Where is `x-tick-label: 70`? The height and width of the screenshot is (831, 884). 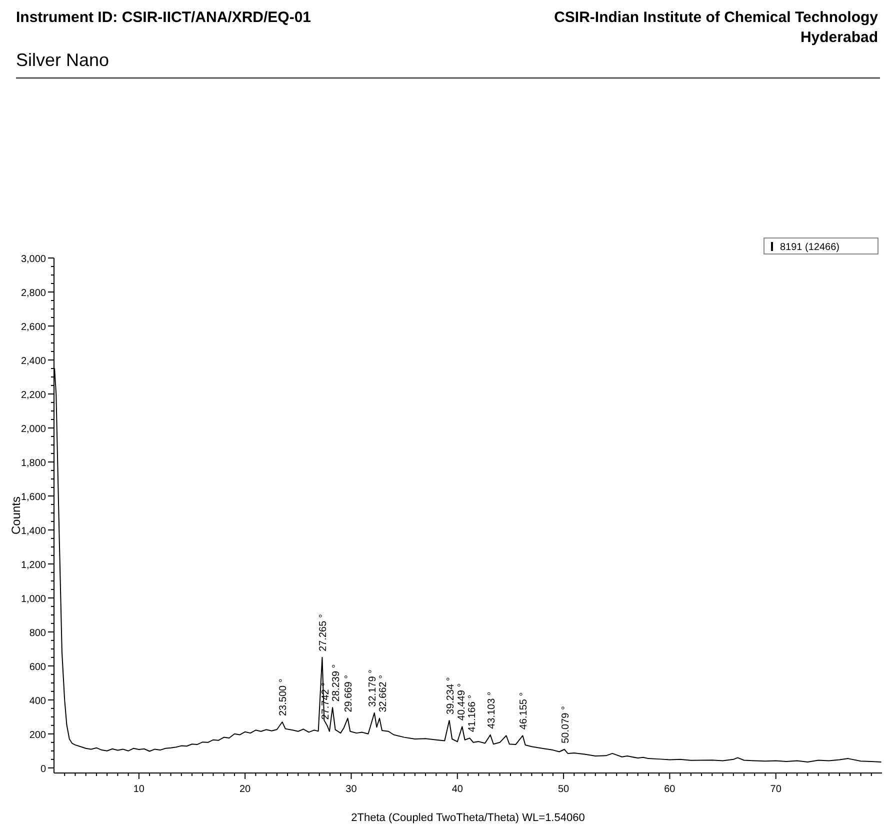 x-tick-label: 70 is located at coordinates (776, 789).